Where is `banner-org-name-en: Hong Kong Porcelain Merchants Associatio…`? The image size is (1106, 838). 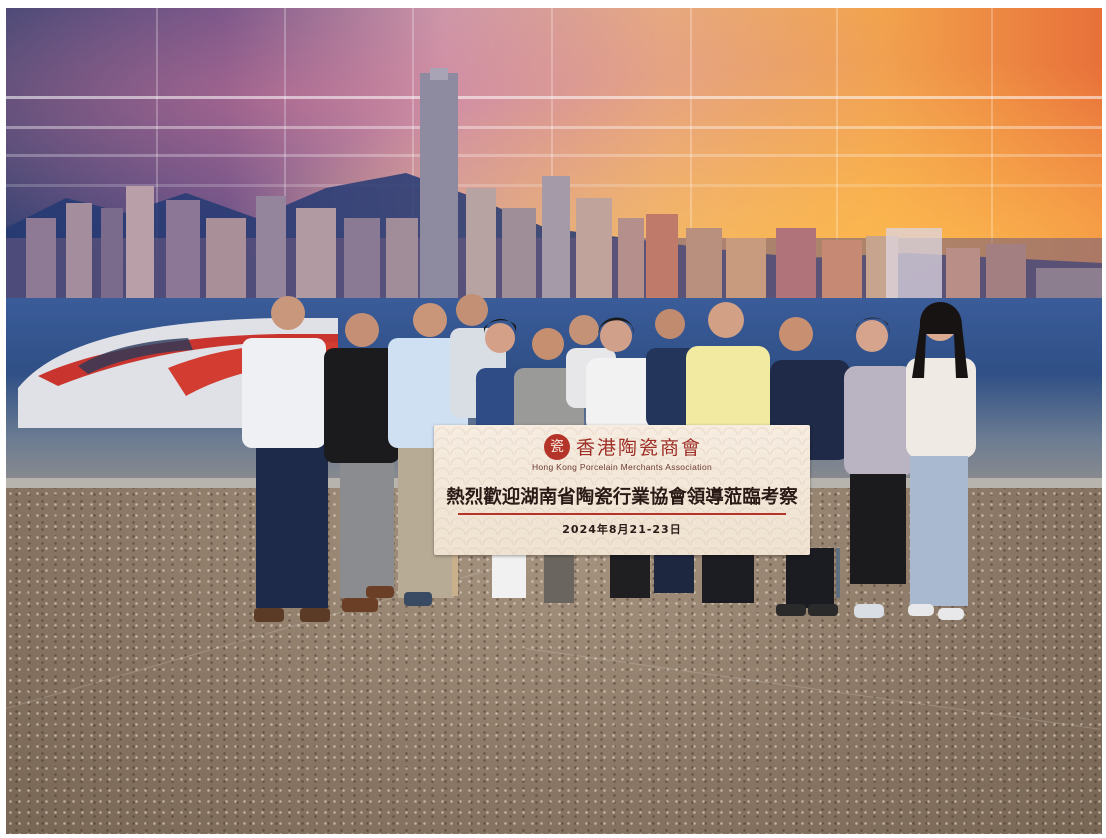 banner-org-name-en: Hong Kong Porcelain Merchants Associatio… is located at coordinates (622, 467).